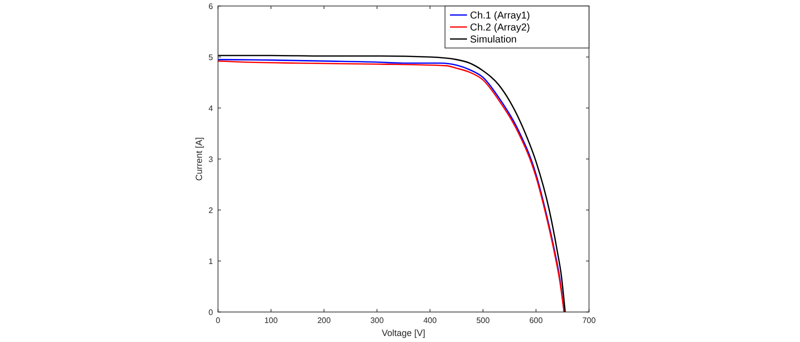 The width and height of the screenshot is (800, 342). I want to click on legend-label: Simulation, so click(493, 40).